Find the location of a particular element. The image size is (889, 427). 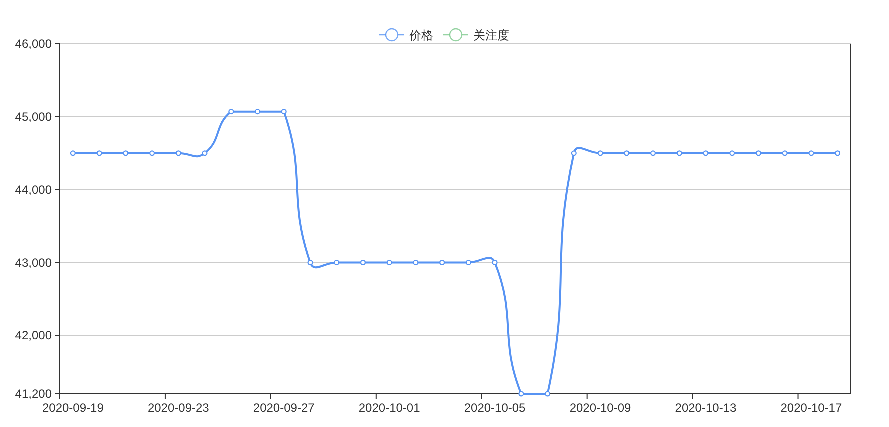

x-tick-label: 2020-10-13 is located at coordinates (706, 408).